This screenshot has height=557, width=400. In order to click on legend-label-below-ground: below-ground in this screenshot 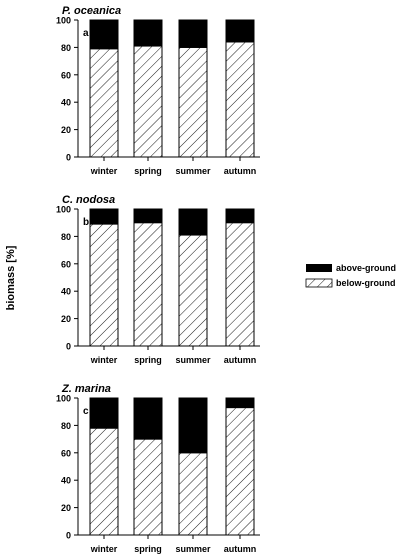, I will do `click(366, 283)`.